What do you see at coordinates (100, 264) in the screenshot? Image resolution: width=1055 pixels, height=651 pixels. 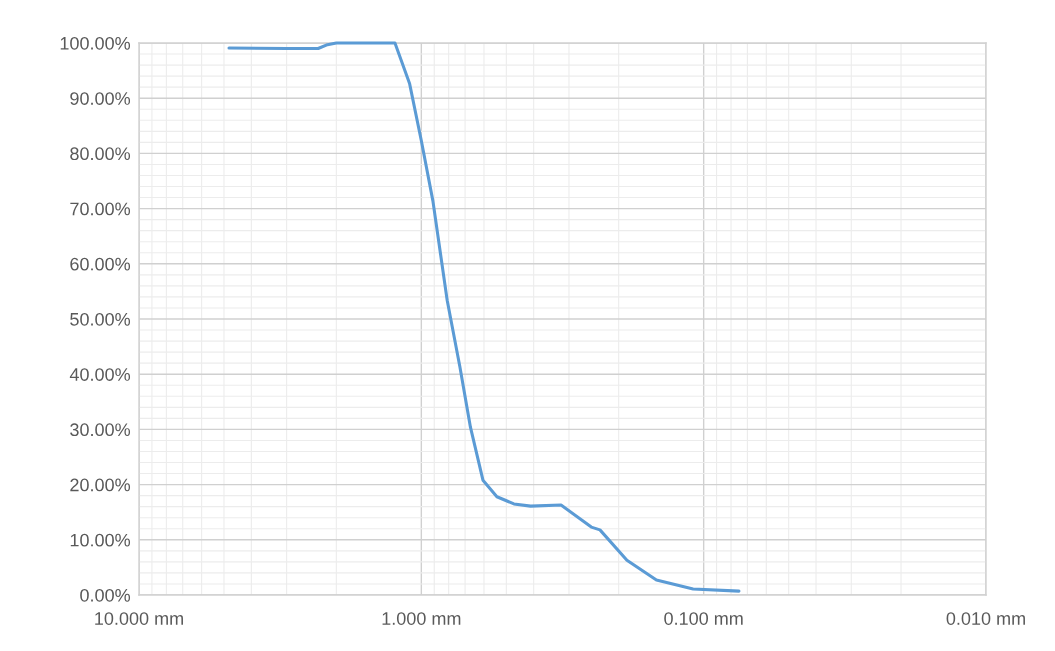 I see `y-tick-label: 60.00%` at bounding box center [100, 264].